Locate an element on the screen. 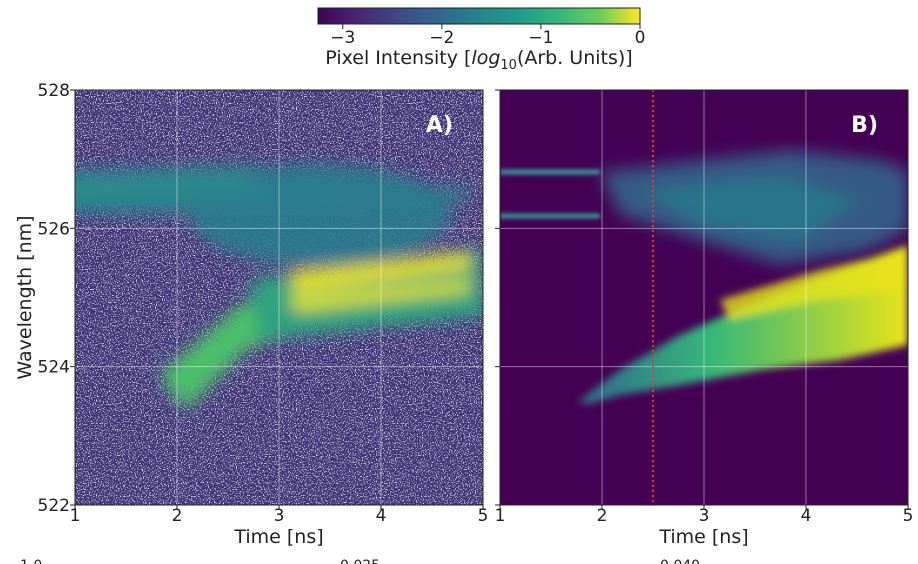  panel-label: B) is located at coordinates (864, 125).